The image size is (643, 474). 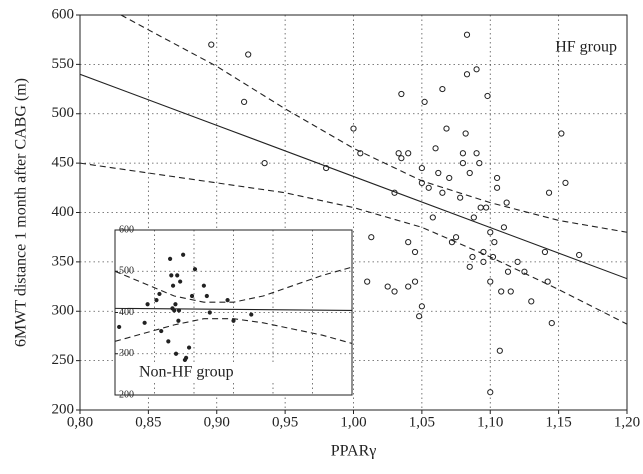 I want to click on y-tick-label: 200, so click(x=63, y=409).